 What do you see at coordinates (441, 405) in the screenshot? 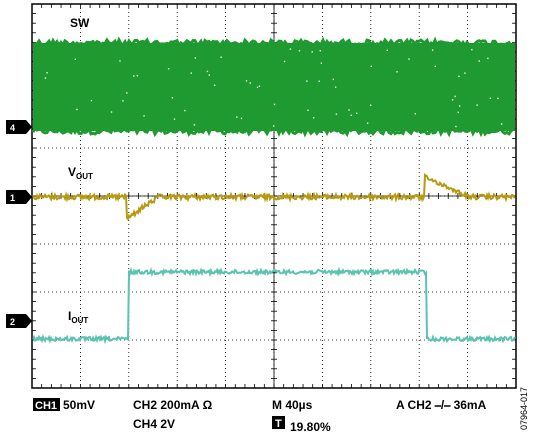
I see `trigger-setting: A CH2 ⎯/⎯ 36mA` at bounding box center [441, 405].